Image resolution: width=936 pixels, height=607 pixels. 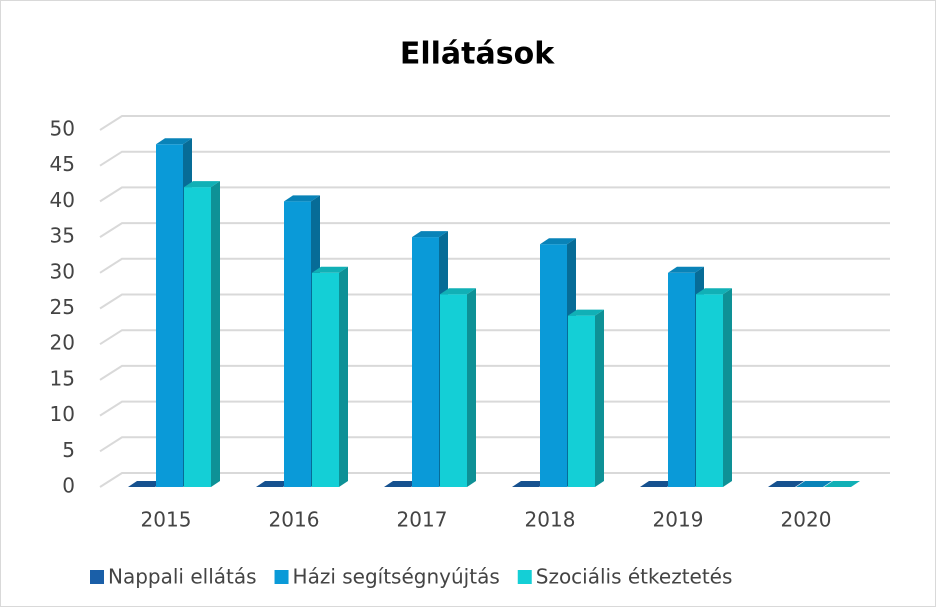 I want to click on y-tick-label: 40, so click(x=62, y=200).